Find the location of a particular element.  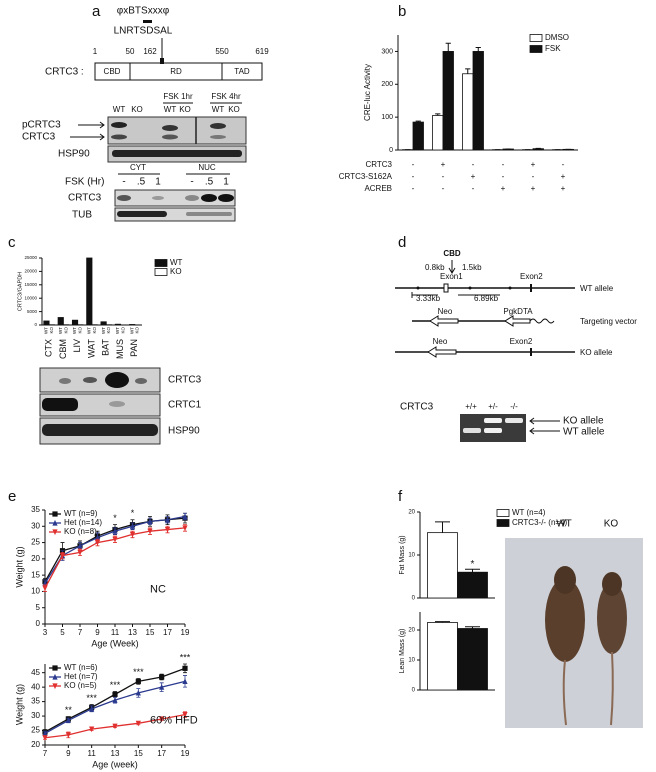

sequence: LNRTSDSAL is located at coordinates (143, 31).